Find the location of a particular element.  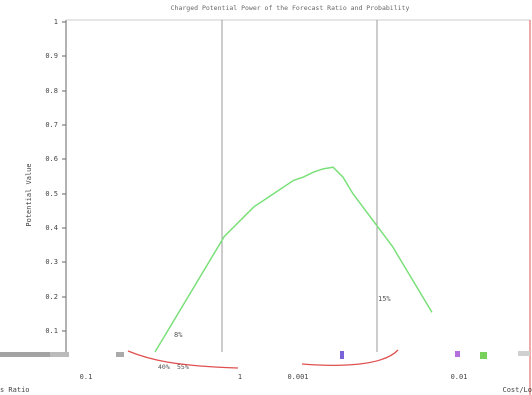

lower-band-right is located at coordinates (483, 355).